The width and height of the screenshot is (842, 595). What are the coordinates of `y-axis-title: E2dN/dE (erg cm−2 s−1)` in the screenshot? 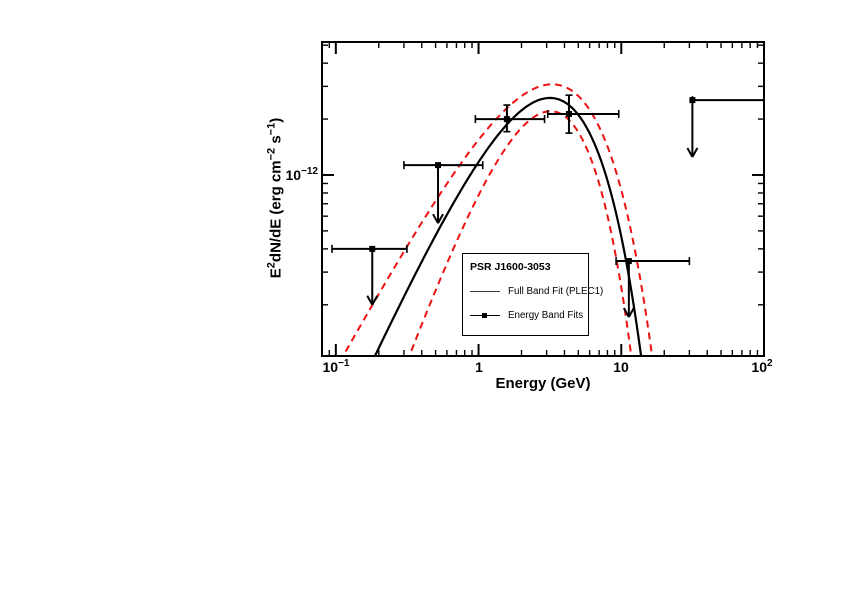 It's located at (275, 198).